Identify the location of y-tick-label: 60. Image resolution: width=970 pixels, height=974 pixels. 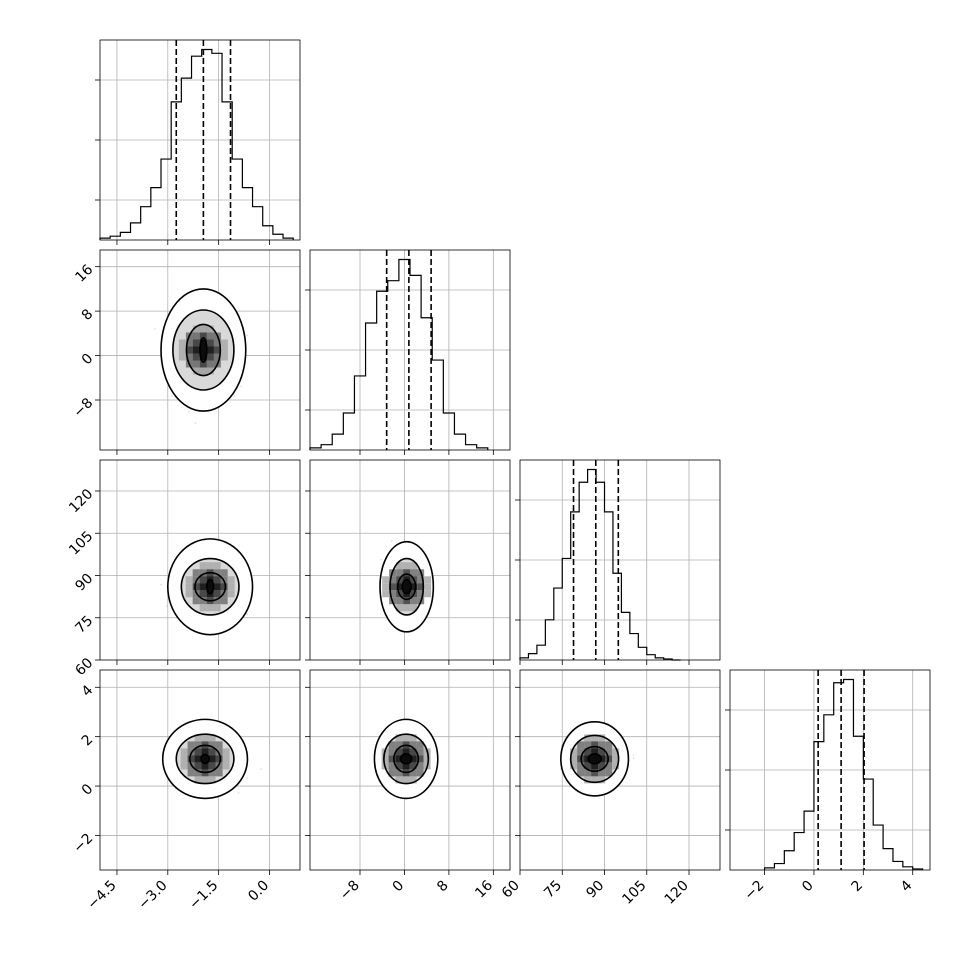
(84, 667).